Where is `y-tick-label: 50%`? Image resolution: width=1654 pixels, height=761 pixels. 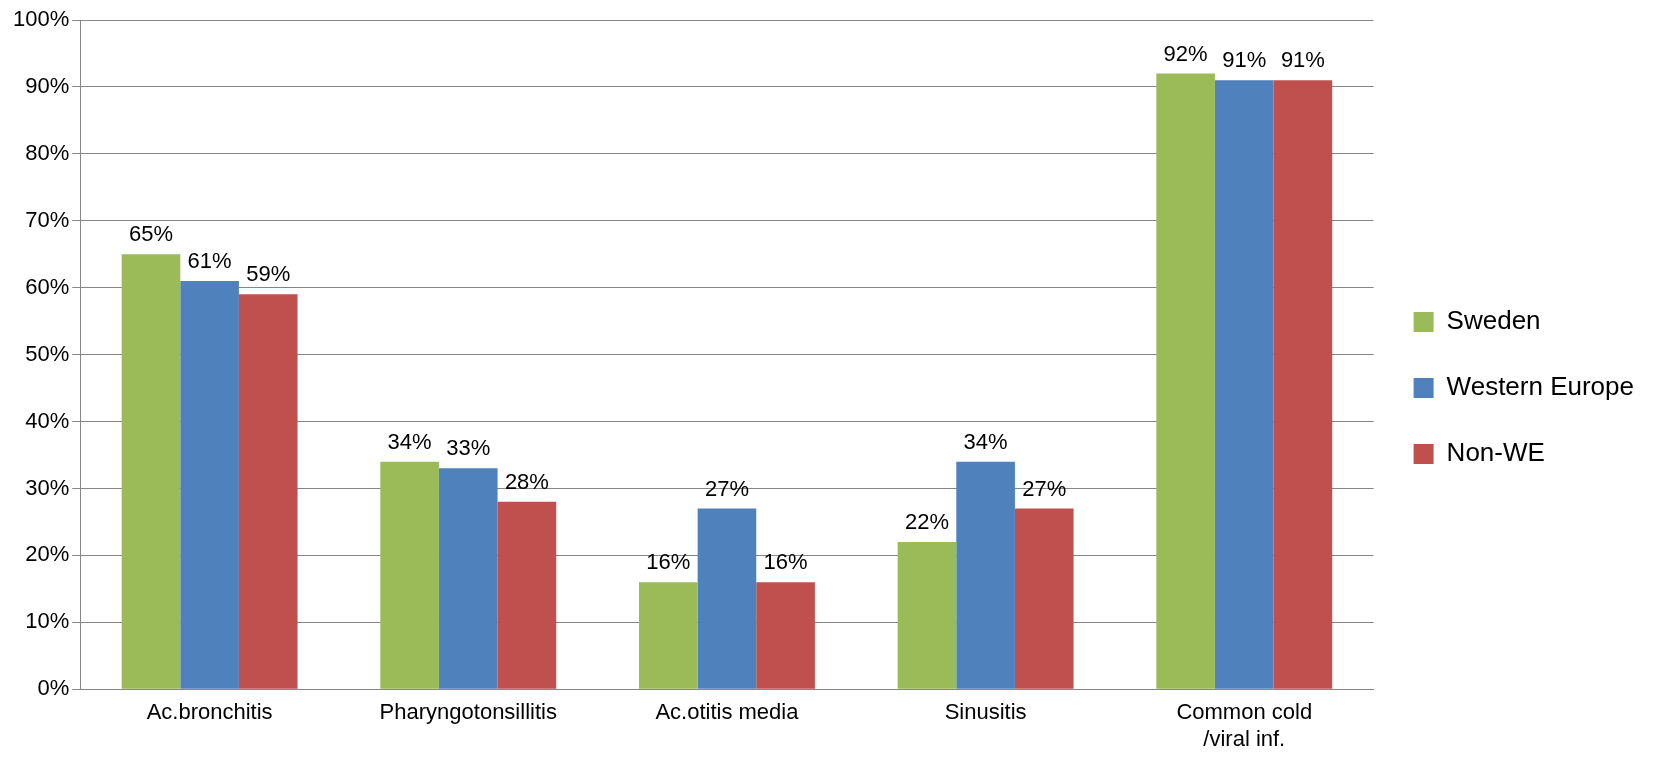 y-tick-label: 50% is located at coordinates (47, 353).